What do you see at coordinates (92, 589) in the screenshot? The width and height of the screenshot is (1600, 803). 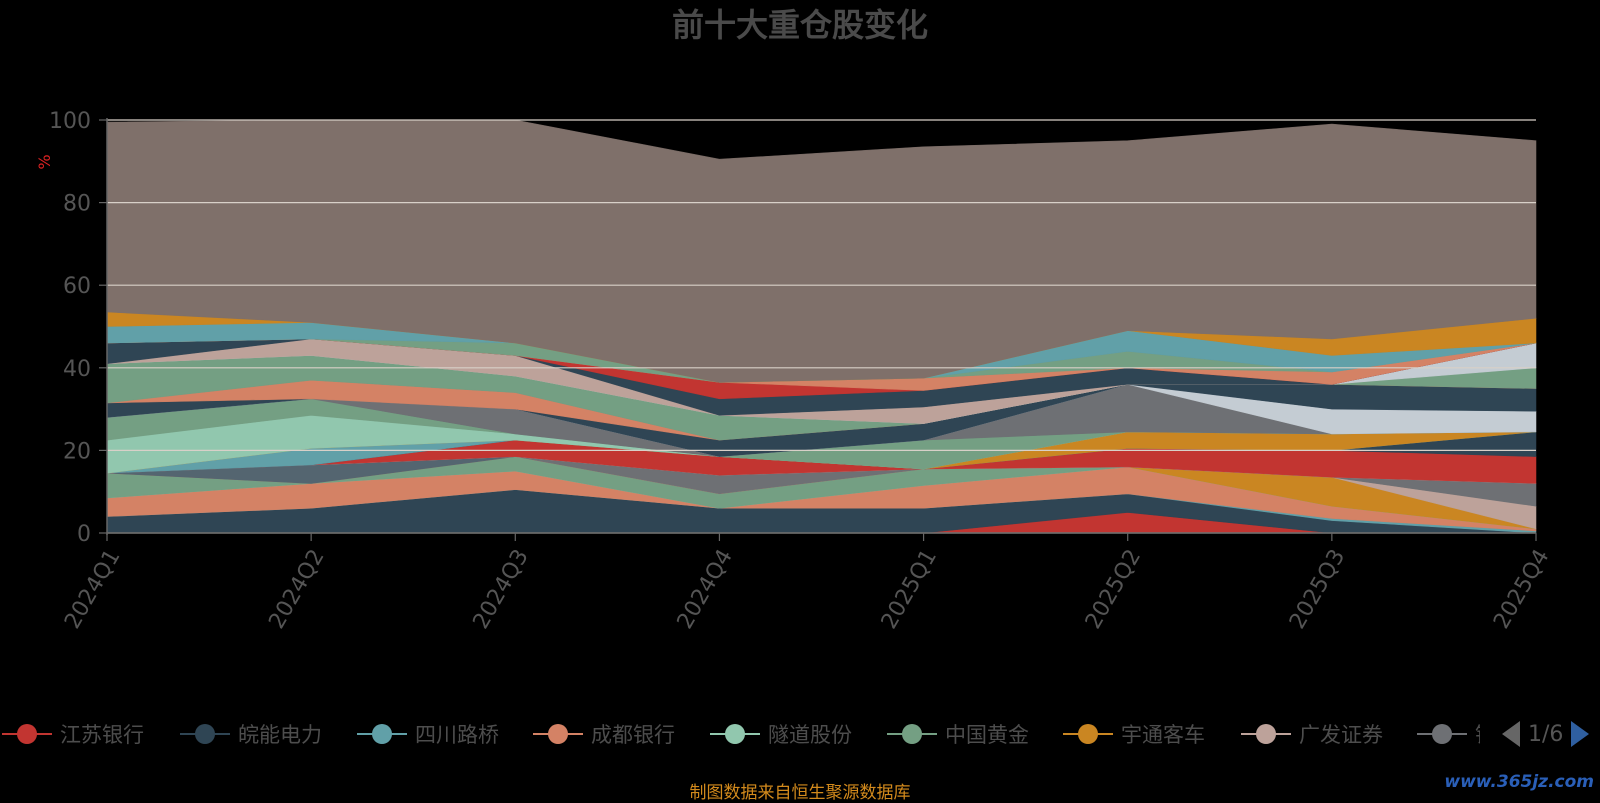 I see `x-tick-label: 2024Q1` at bounding box center [92, 589].